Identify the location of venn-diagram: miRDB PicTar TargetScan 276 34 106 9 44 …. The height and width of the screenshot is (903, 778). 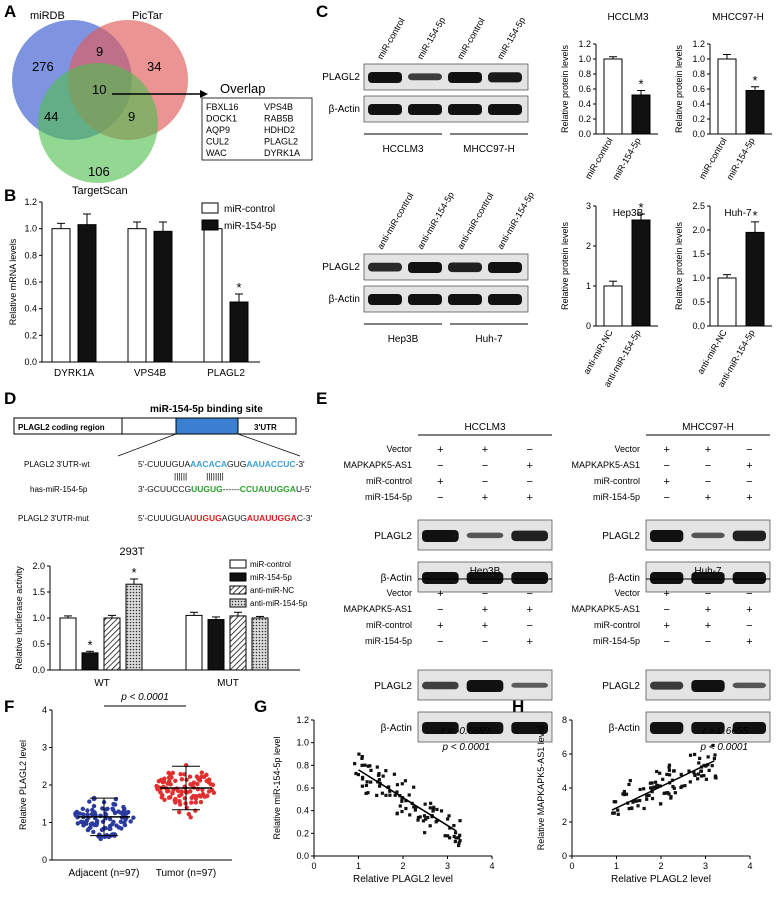
(162, 103).